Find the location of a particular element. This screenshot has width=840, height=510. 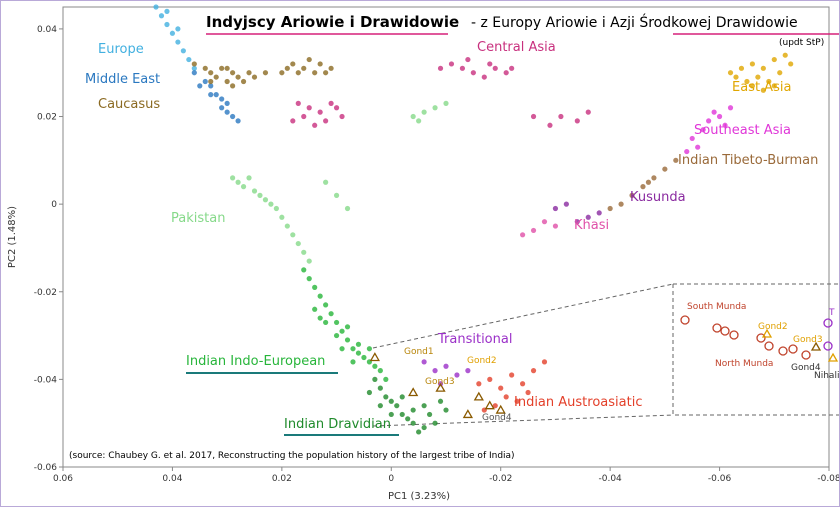

y-tick-label: -0.06 is located at coordinates (46, 468).